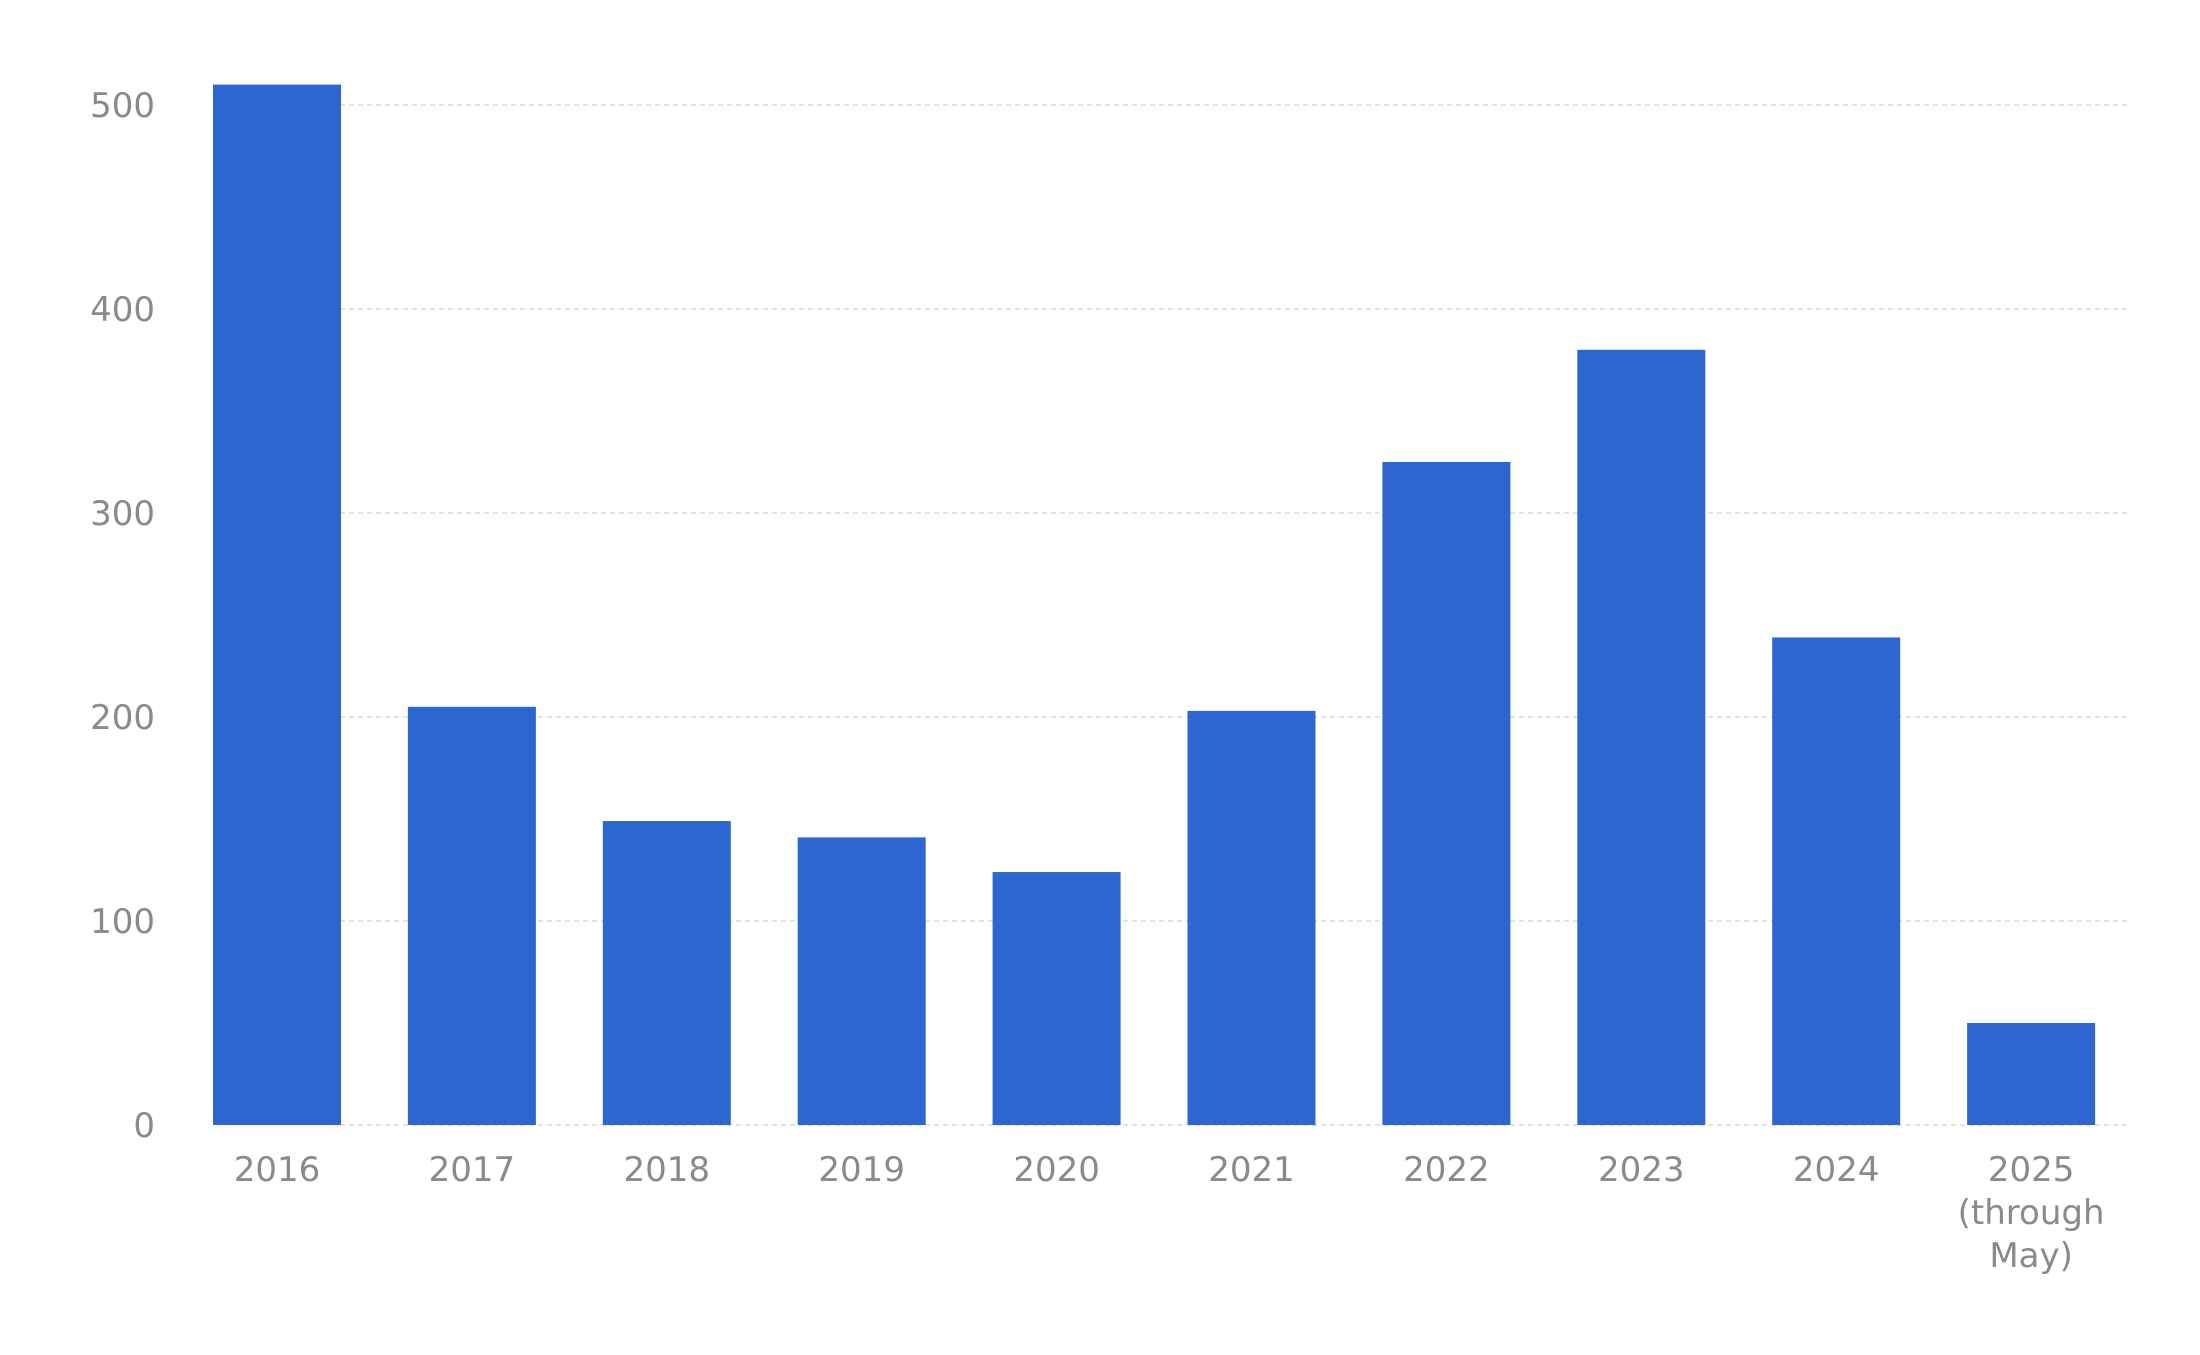  I want to click on y-axis-ticks: 0 100 200 300 400 500, so click(122, 616).